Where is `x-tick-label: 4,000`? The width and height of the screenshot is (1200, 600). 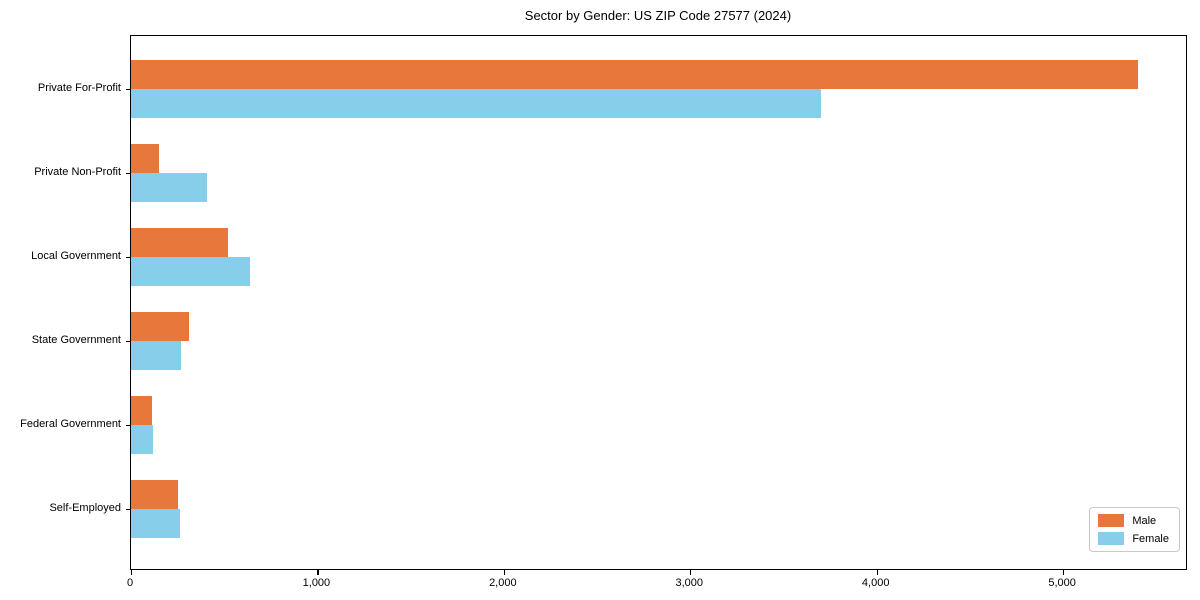
x-tick-label: 4,000 is located at coordinates (875, 583).